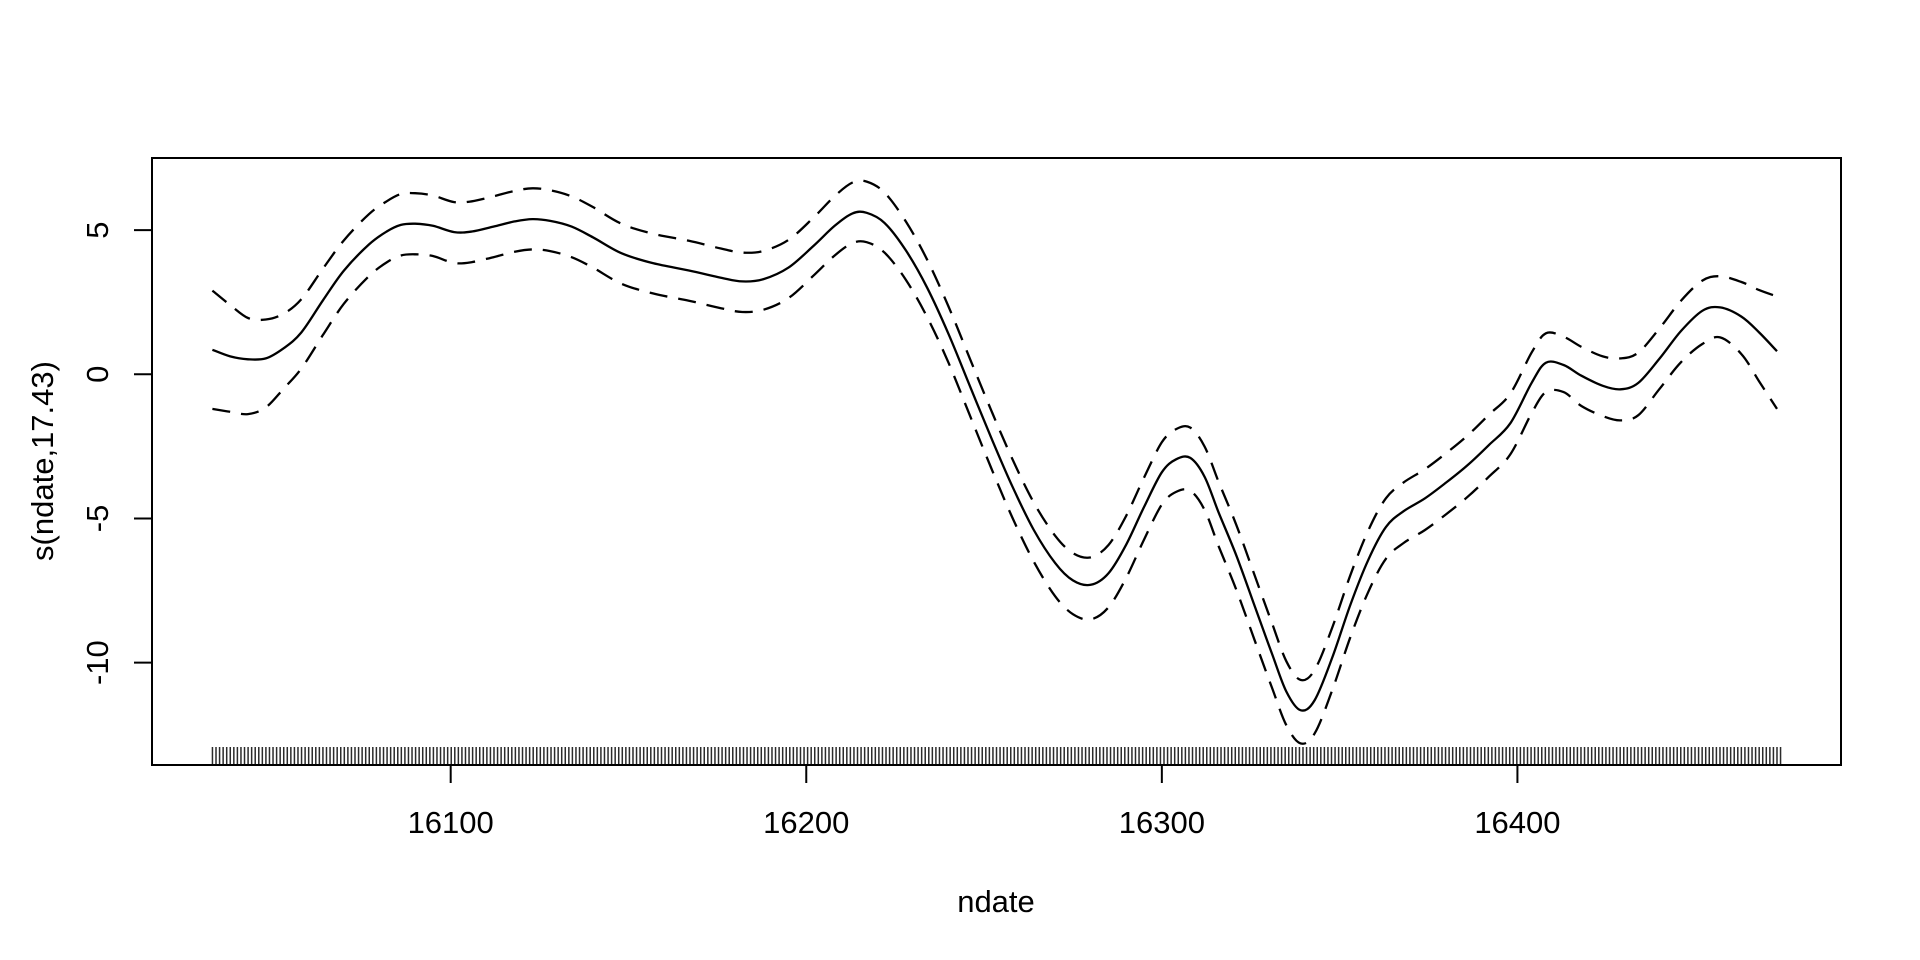 Image resolution: width=1920 pixels, height=960 pixels. What do you see at coordinates (97, 229) in the screenshot?
I see `y-tick-label: 5` at bounding box center [97, 229].